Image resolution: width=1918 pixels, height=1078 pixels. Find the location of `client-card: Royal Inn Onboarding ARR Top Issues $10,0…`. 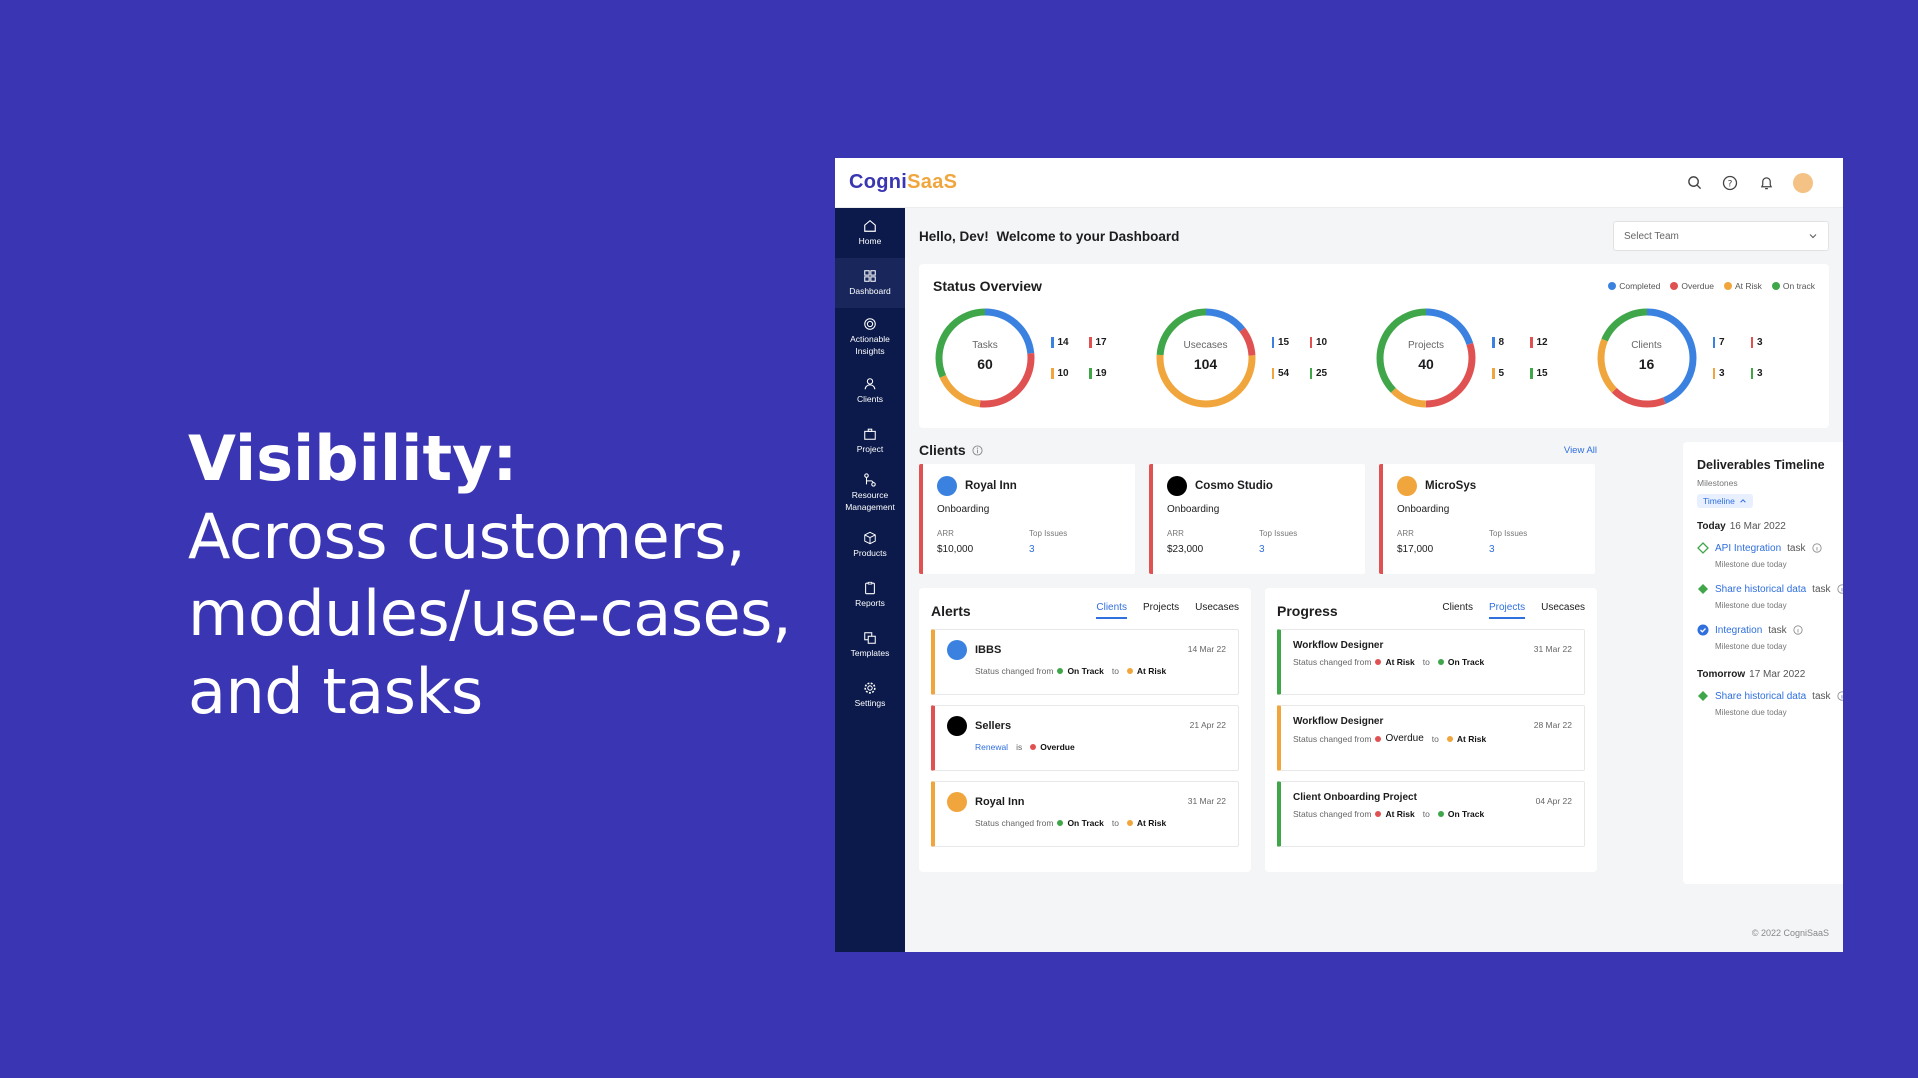

client-card: Royal Inn Onboarding ARR Top Issues $10,0… is located at coordinates (1027, 519).